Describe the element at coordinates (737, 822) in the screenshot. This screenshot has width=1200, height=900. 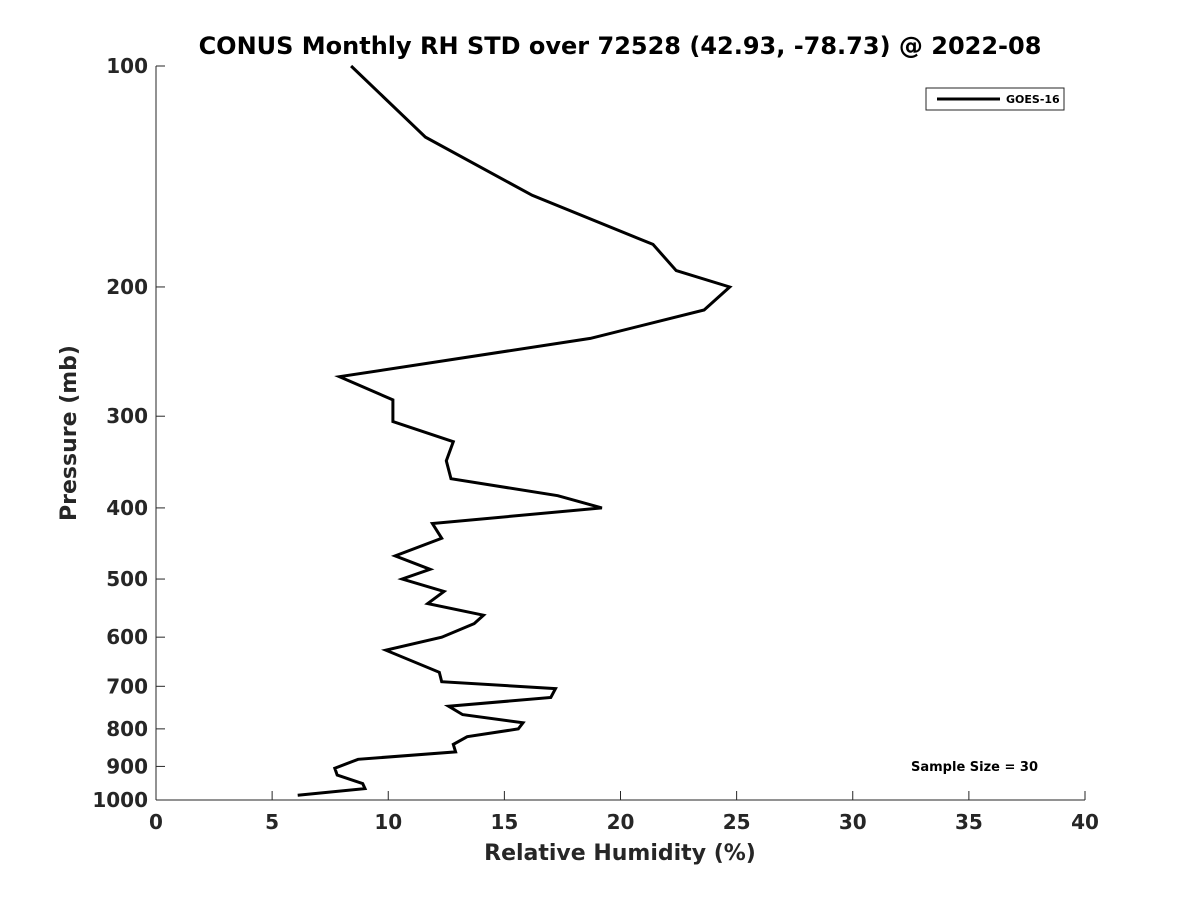
I see `x-tick-label: 25` at that location.